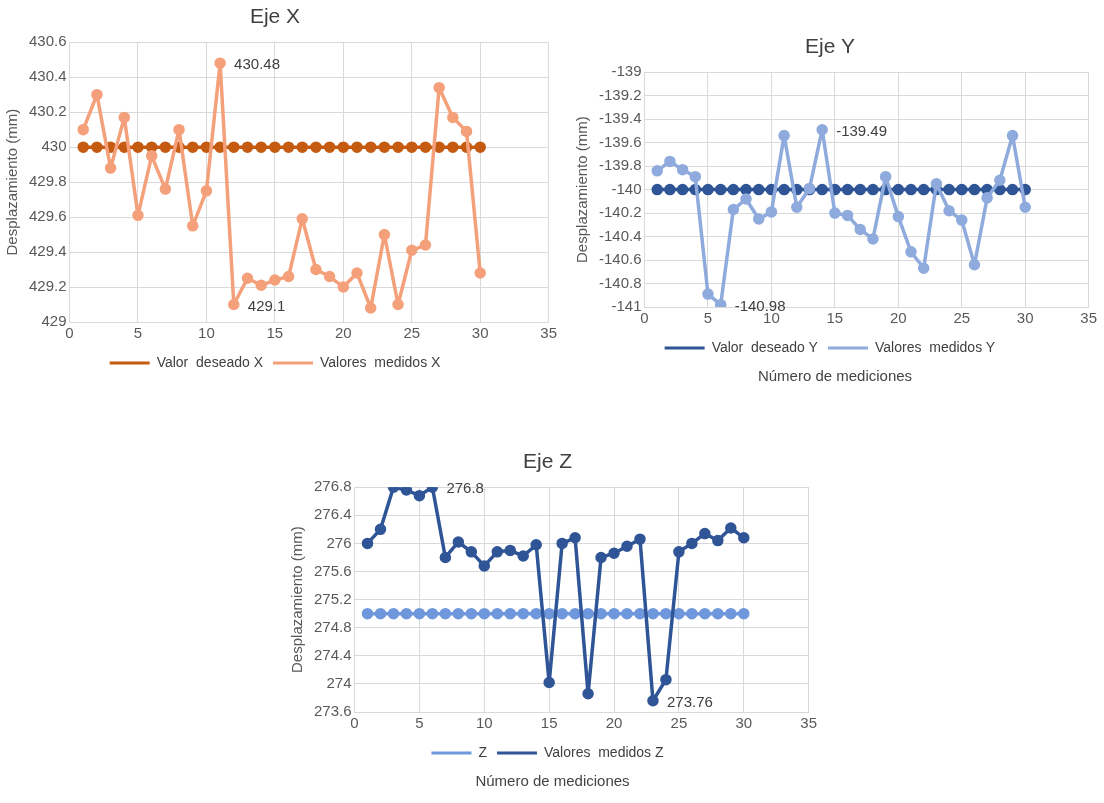 This screenshot has height=803, width=1104. I want to click on y-tick-label: 274.8, so click(332, 626).